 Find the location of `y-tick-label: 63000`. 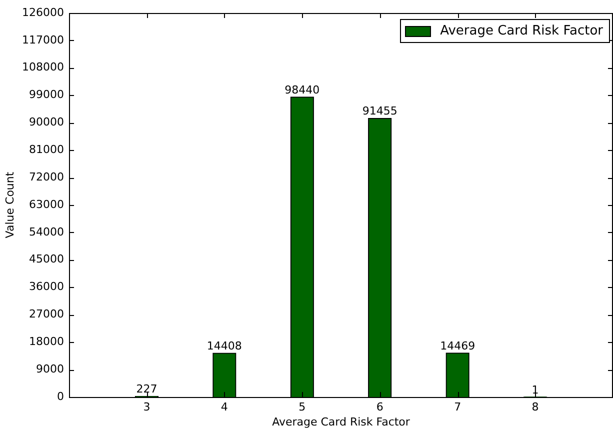

y-tick-label: 63000 is located at coordinates (46, 204).